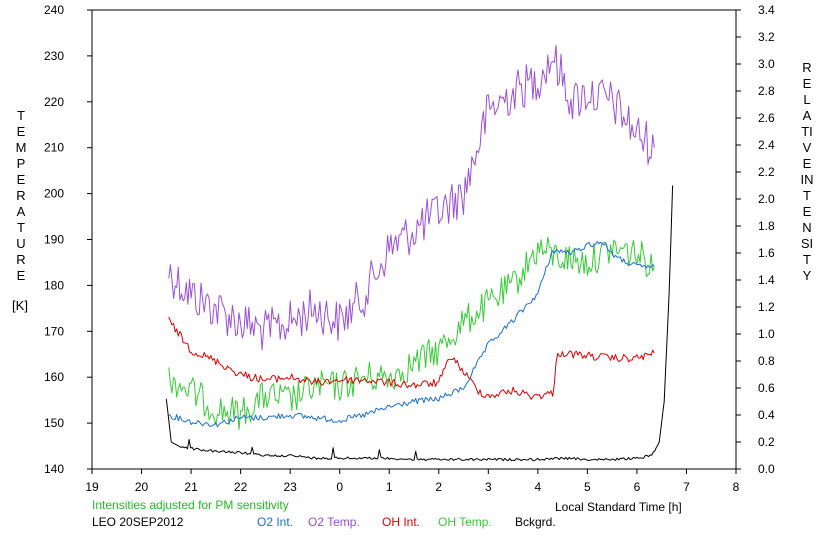 Image resolution: width=828 pixels, height=535 pixels. I want to click on station-label: LEO 20SEP2012, so click(138, 522).